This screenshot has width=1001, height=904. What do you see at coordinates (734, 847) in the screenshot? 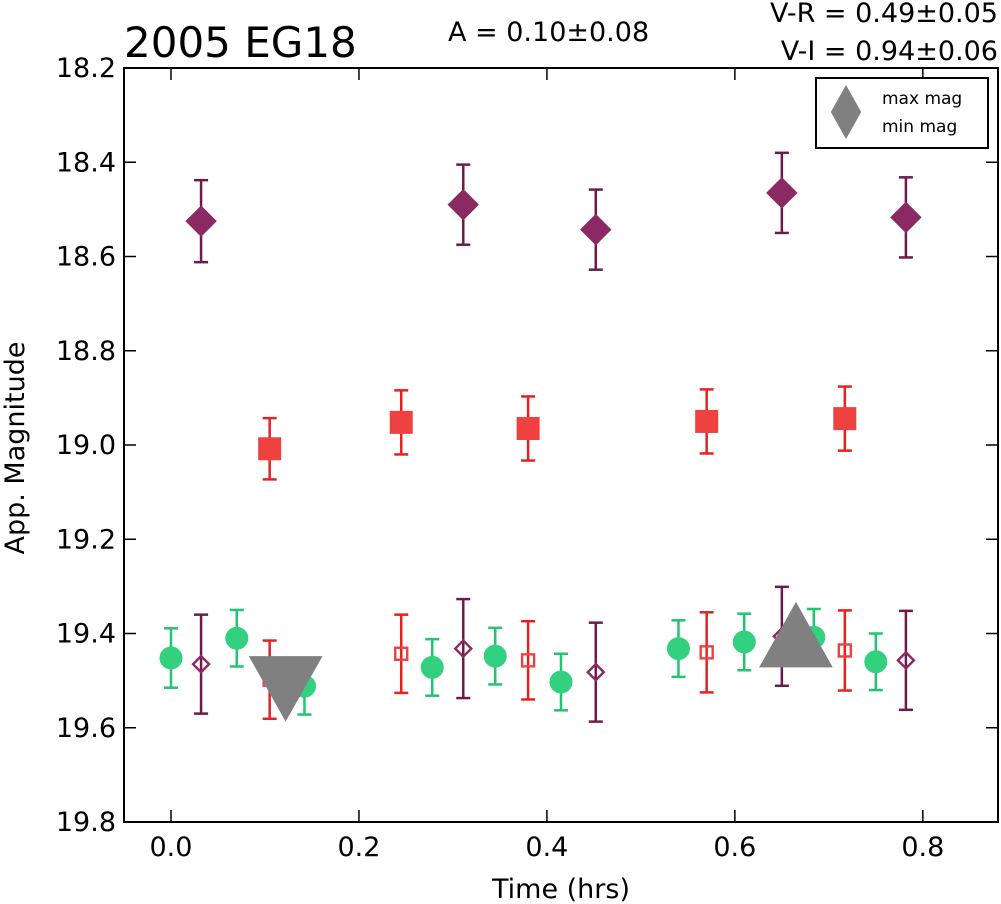
I see `x-tick-label: 0.6` at bounding box center [734, 847].